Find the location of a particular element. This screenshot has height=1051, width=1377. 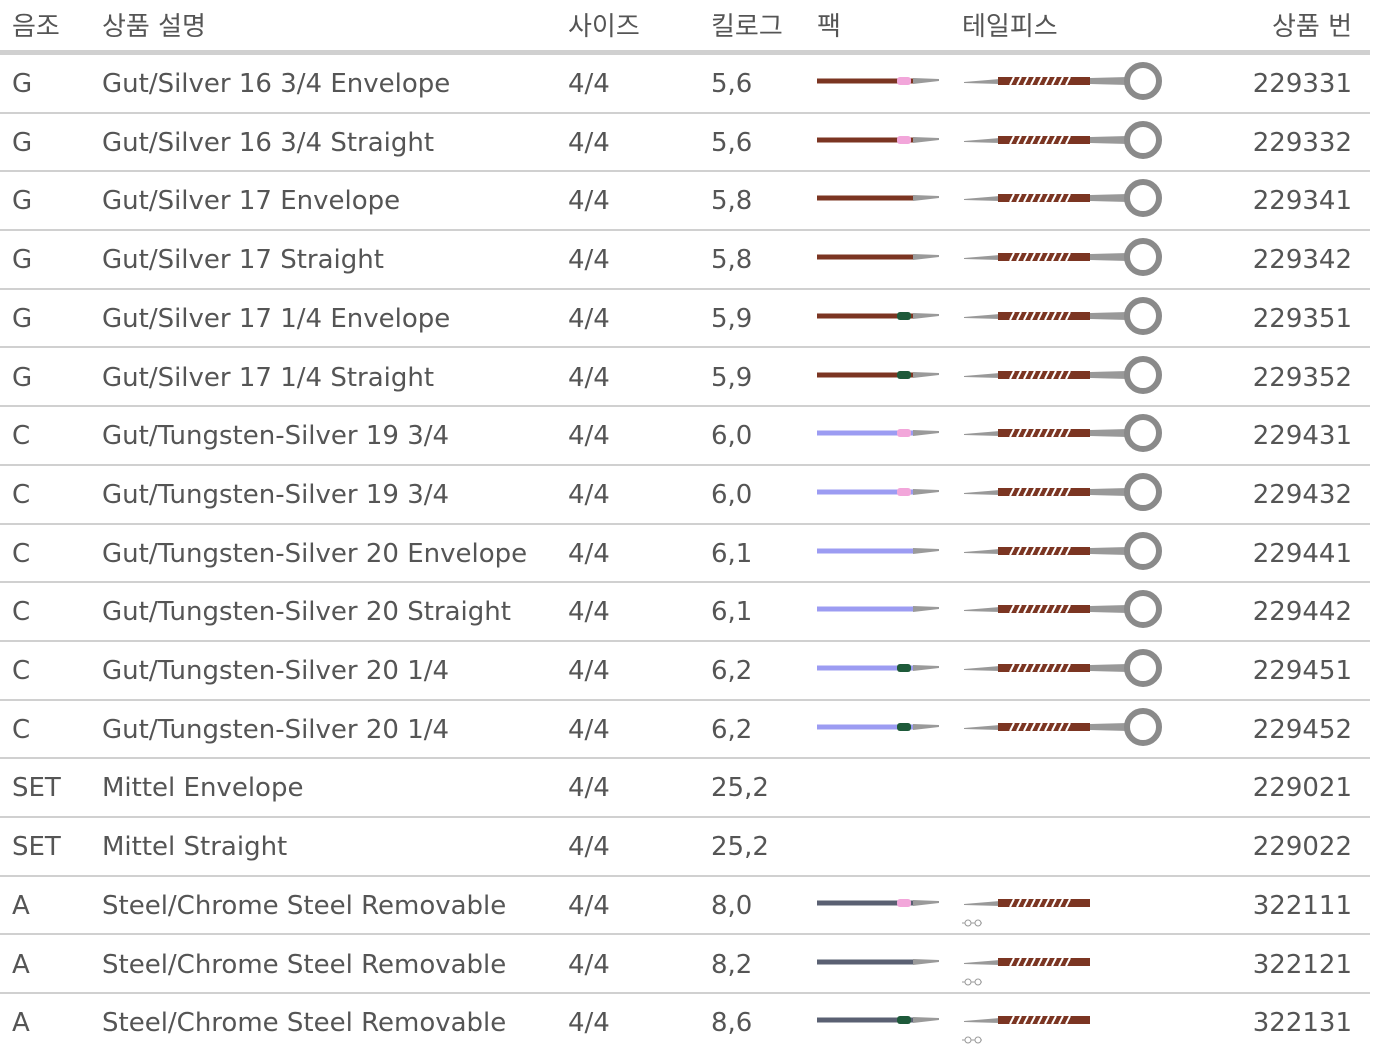

description-cell: Gut/Silver 16 3/4 Envelope is located at coordinates (276, 84).